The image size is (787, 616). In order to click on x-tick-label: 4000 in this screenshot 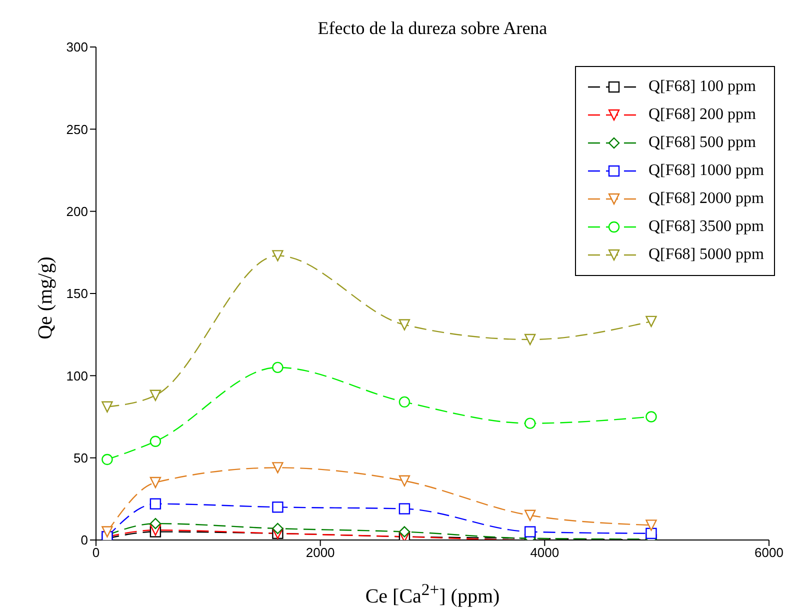, I will do `click(545, 552)`.